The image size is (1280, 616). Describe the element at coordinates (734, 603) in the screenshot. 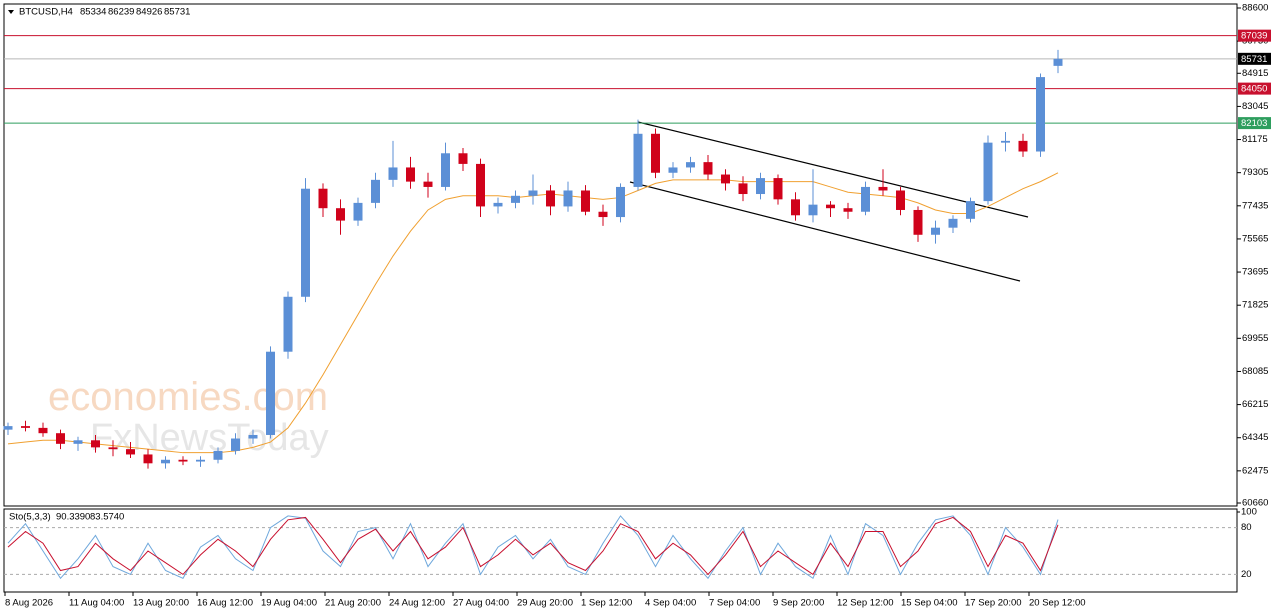

I see `x-tick-label: 7 Sep 04:00` at that location.